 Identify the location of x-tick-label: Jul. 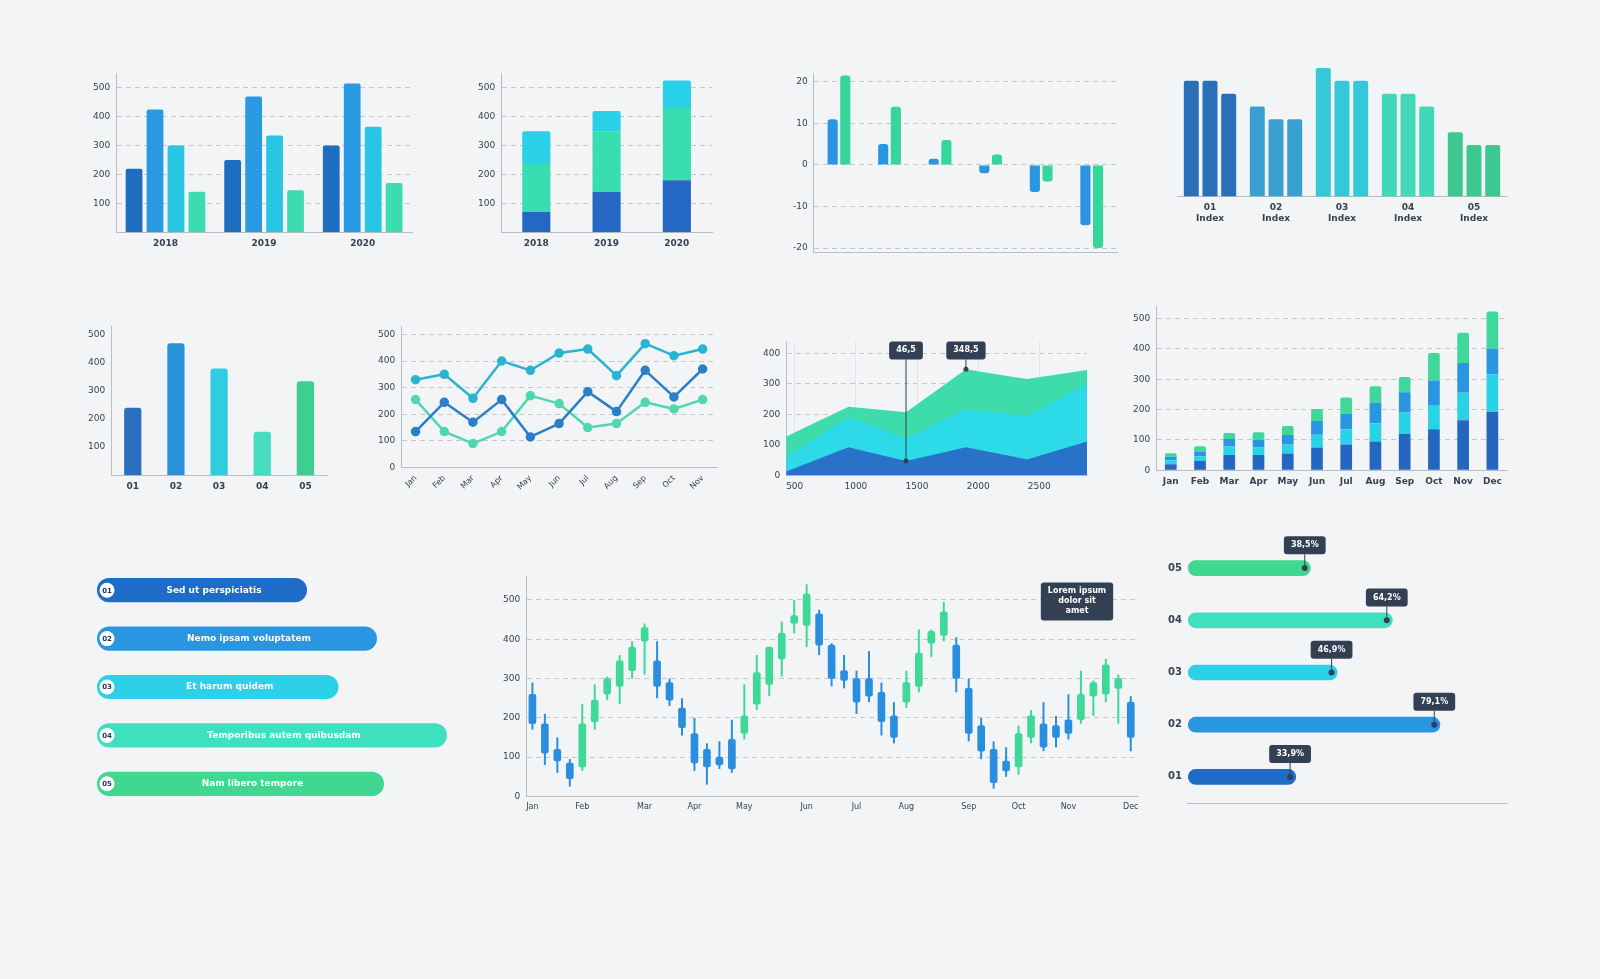
(583, 480).